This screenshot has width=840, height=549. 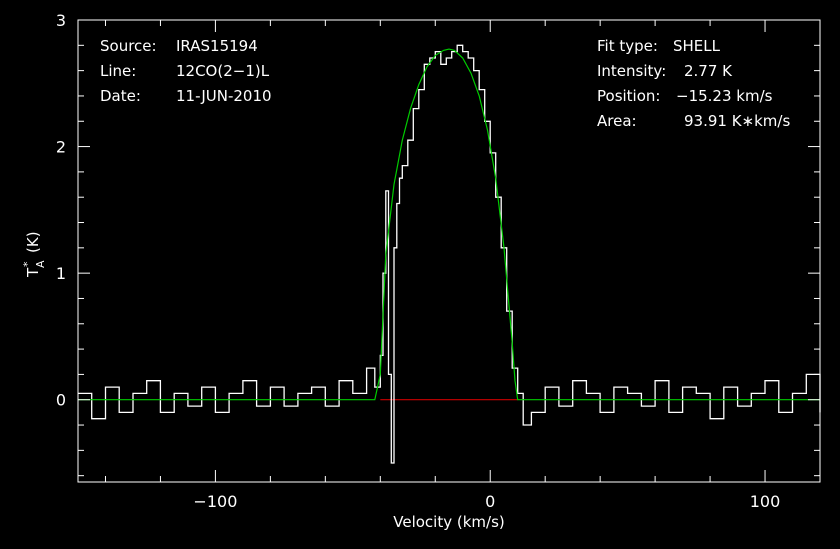 I want to click on line-label: Line:, so click(x=118, y=71).